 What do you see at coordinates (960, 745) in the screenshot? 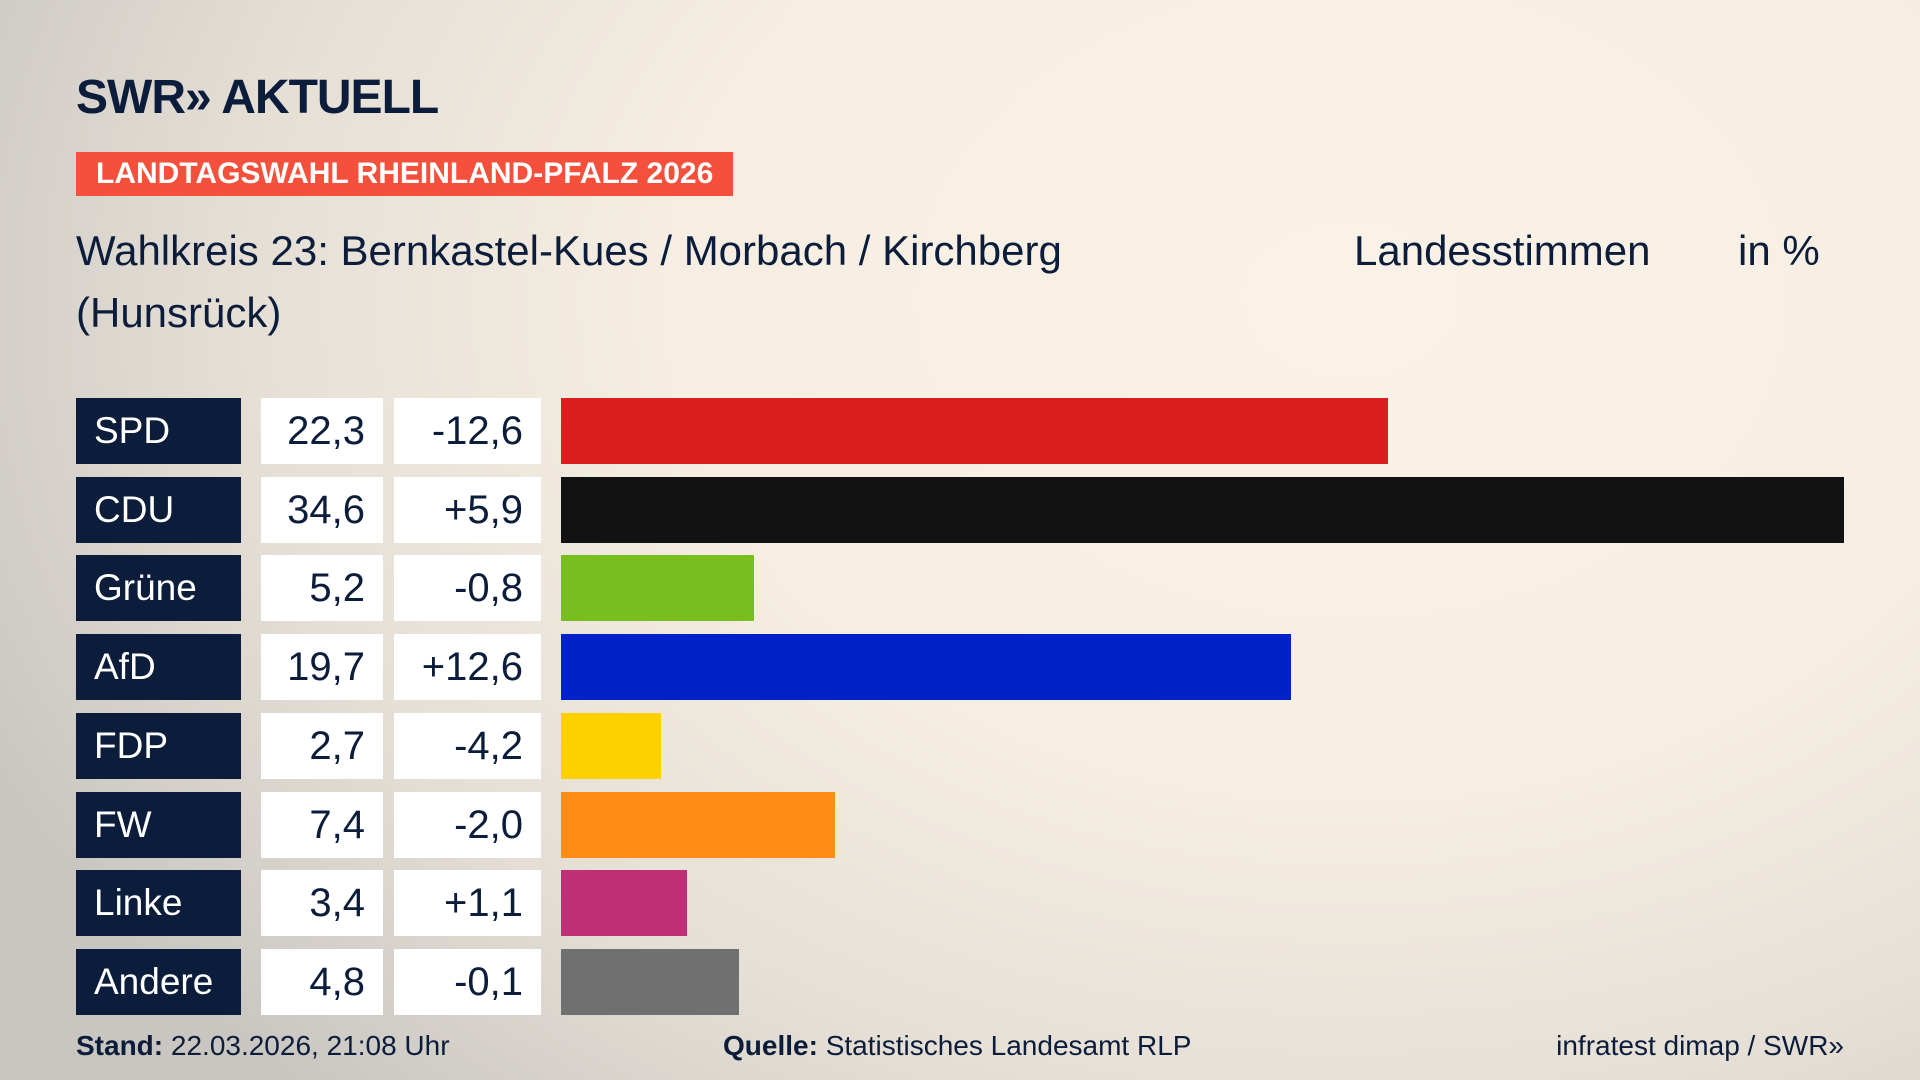
I see `bar-row-4: FDP 2,7 -4,2` at bounding box center [960, 745].